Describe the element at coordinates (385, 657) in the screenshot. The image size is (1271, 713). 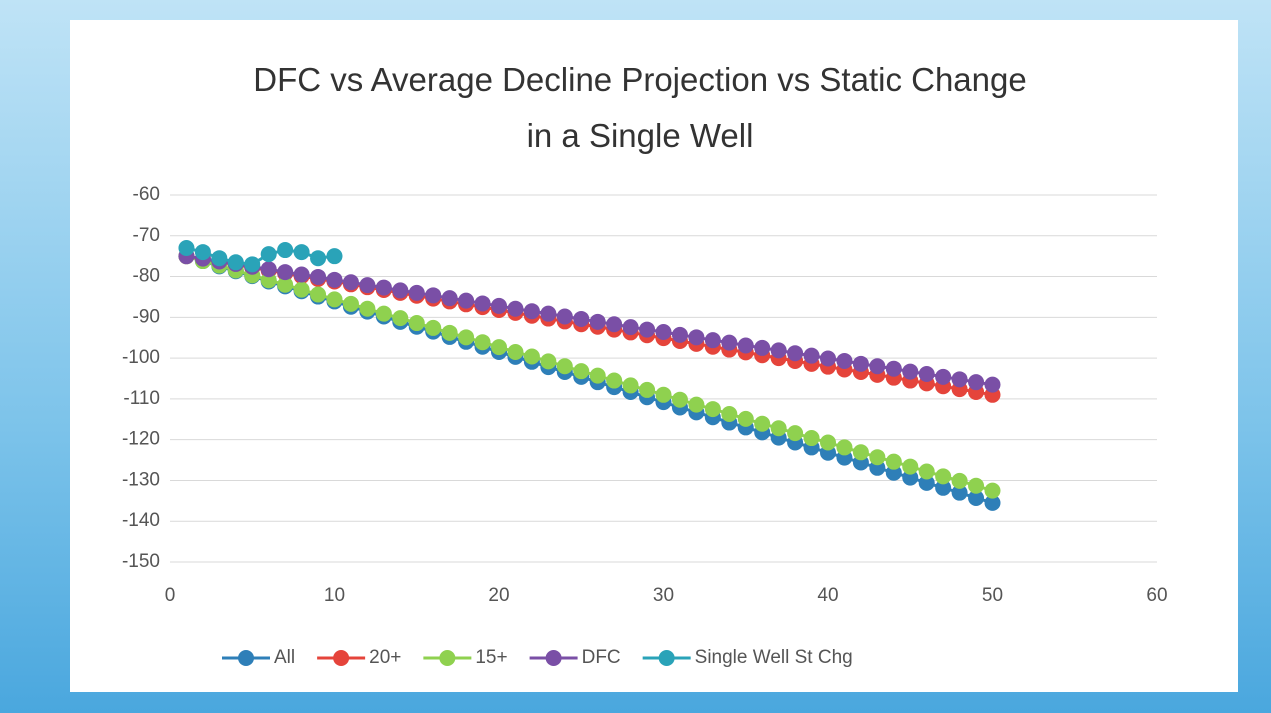
I see `legend-label: 20+` at that location.